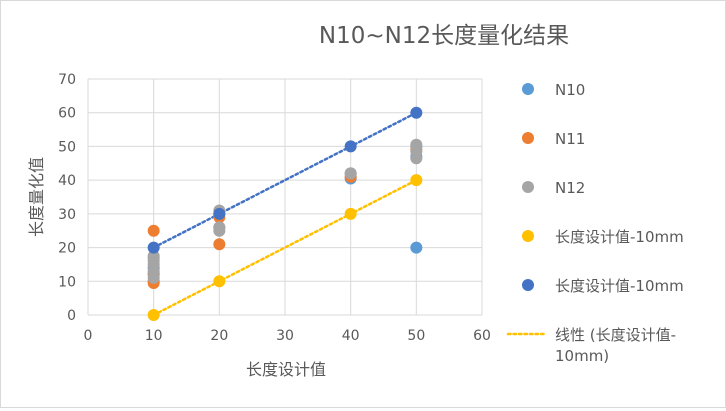  I want to click on x-tick-label: 0, so click(88, 336).